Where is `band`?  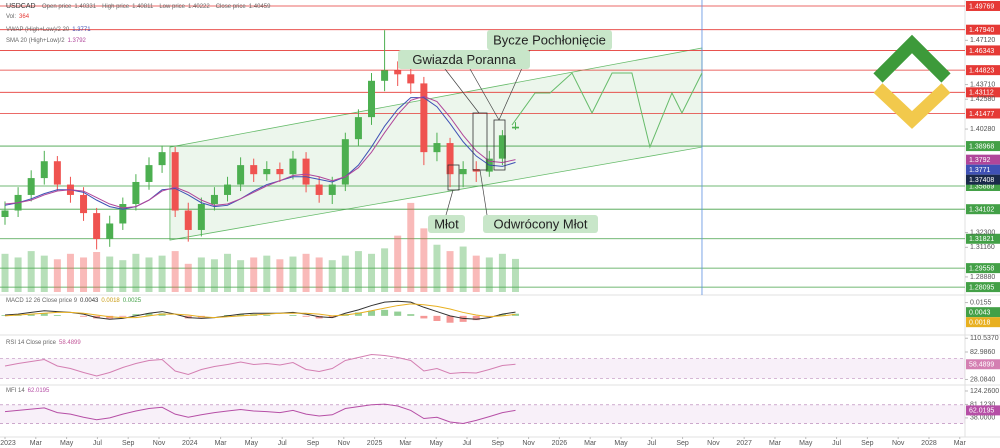
band is located at coordinates (482, 368).